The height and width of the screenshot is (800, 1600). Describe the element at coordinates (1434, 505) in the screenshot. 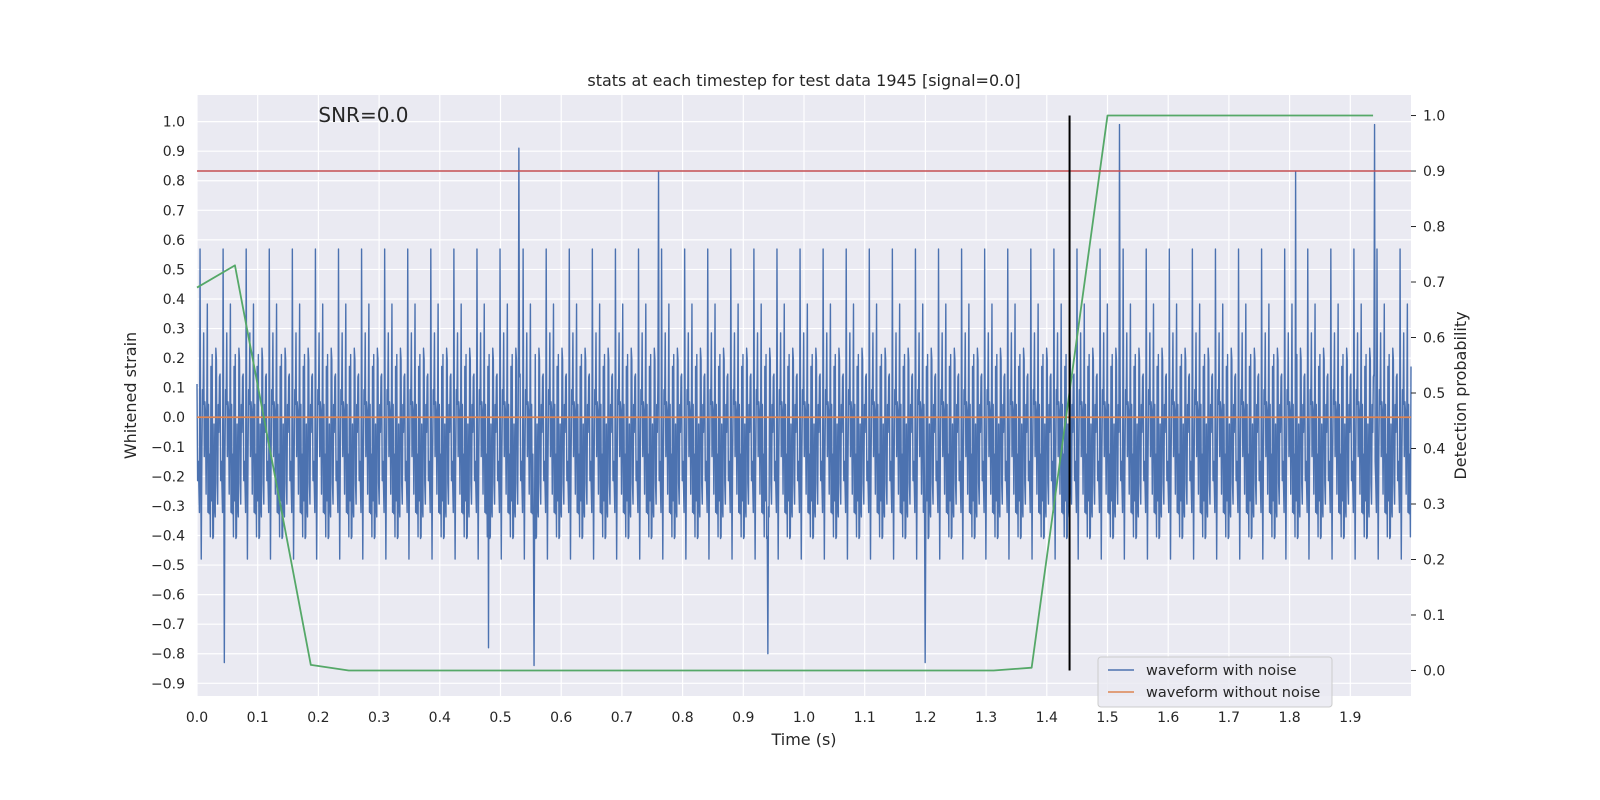

I see `y-tick-label-right: 0.3` at that location.